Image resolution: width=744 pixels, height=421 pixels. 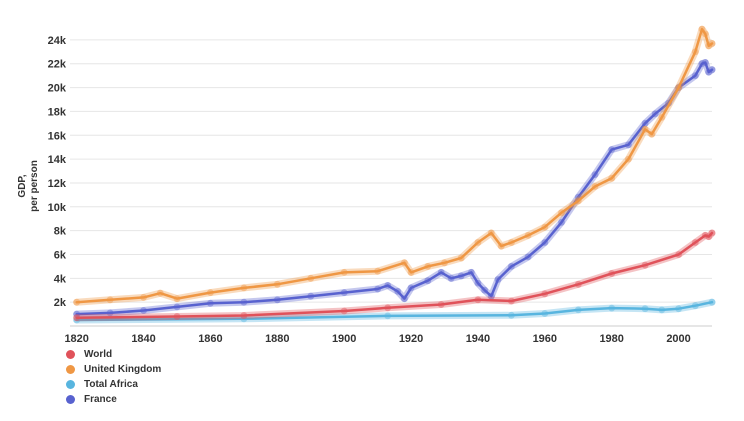 What do you see at coordinates (113, 354) in the screenshot?
I see `legend-item-world: World` at bounding box center [113, 354].